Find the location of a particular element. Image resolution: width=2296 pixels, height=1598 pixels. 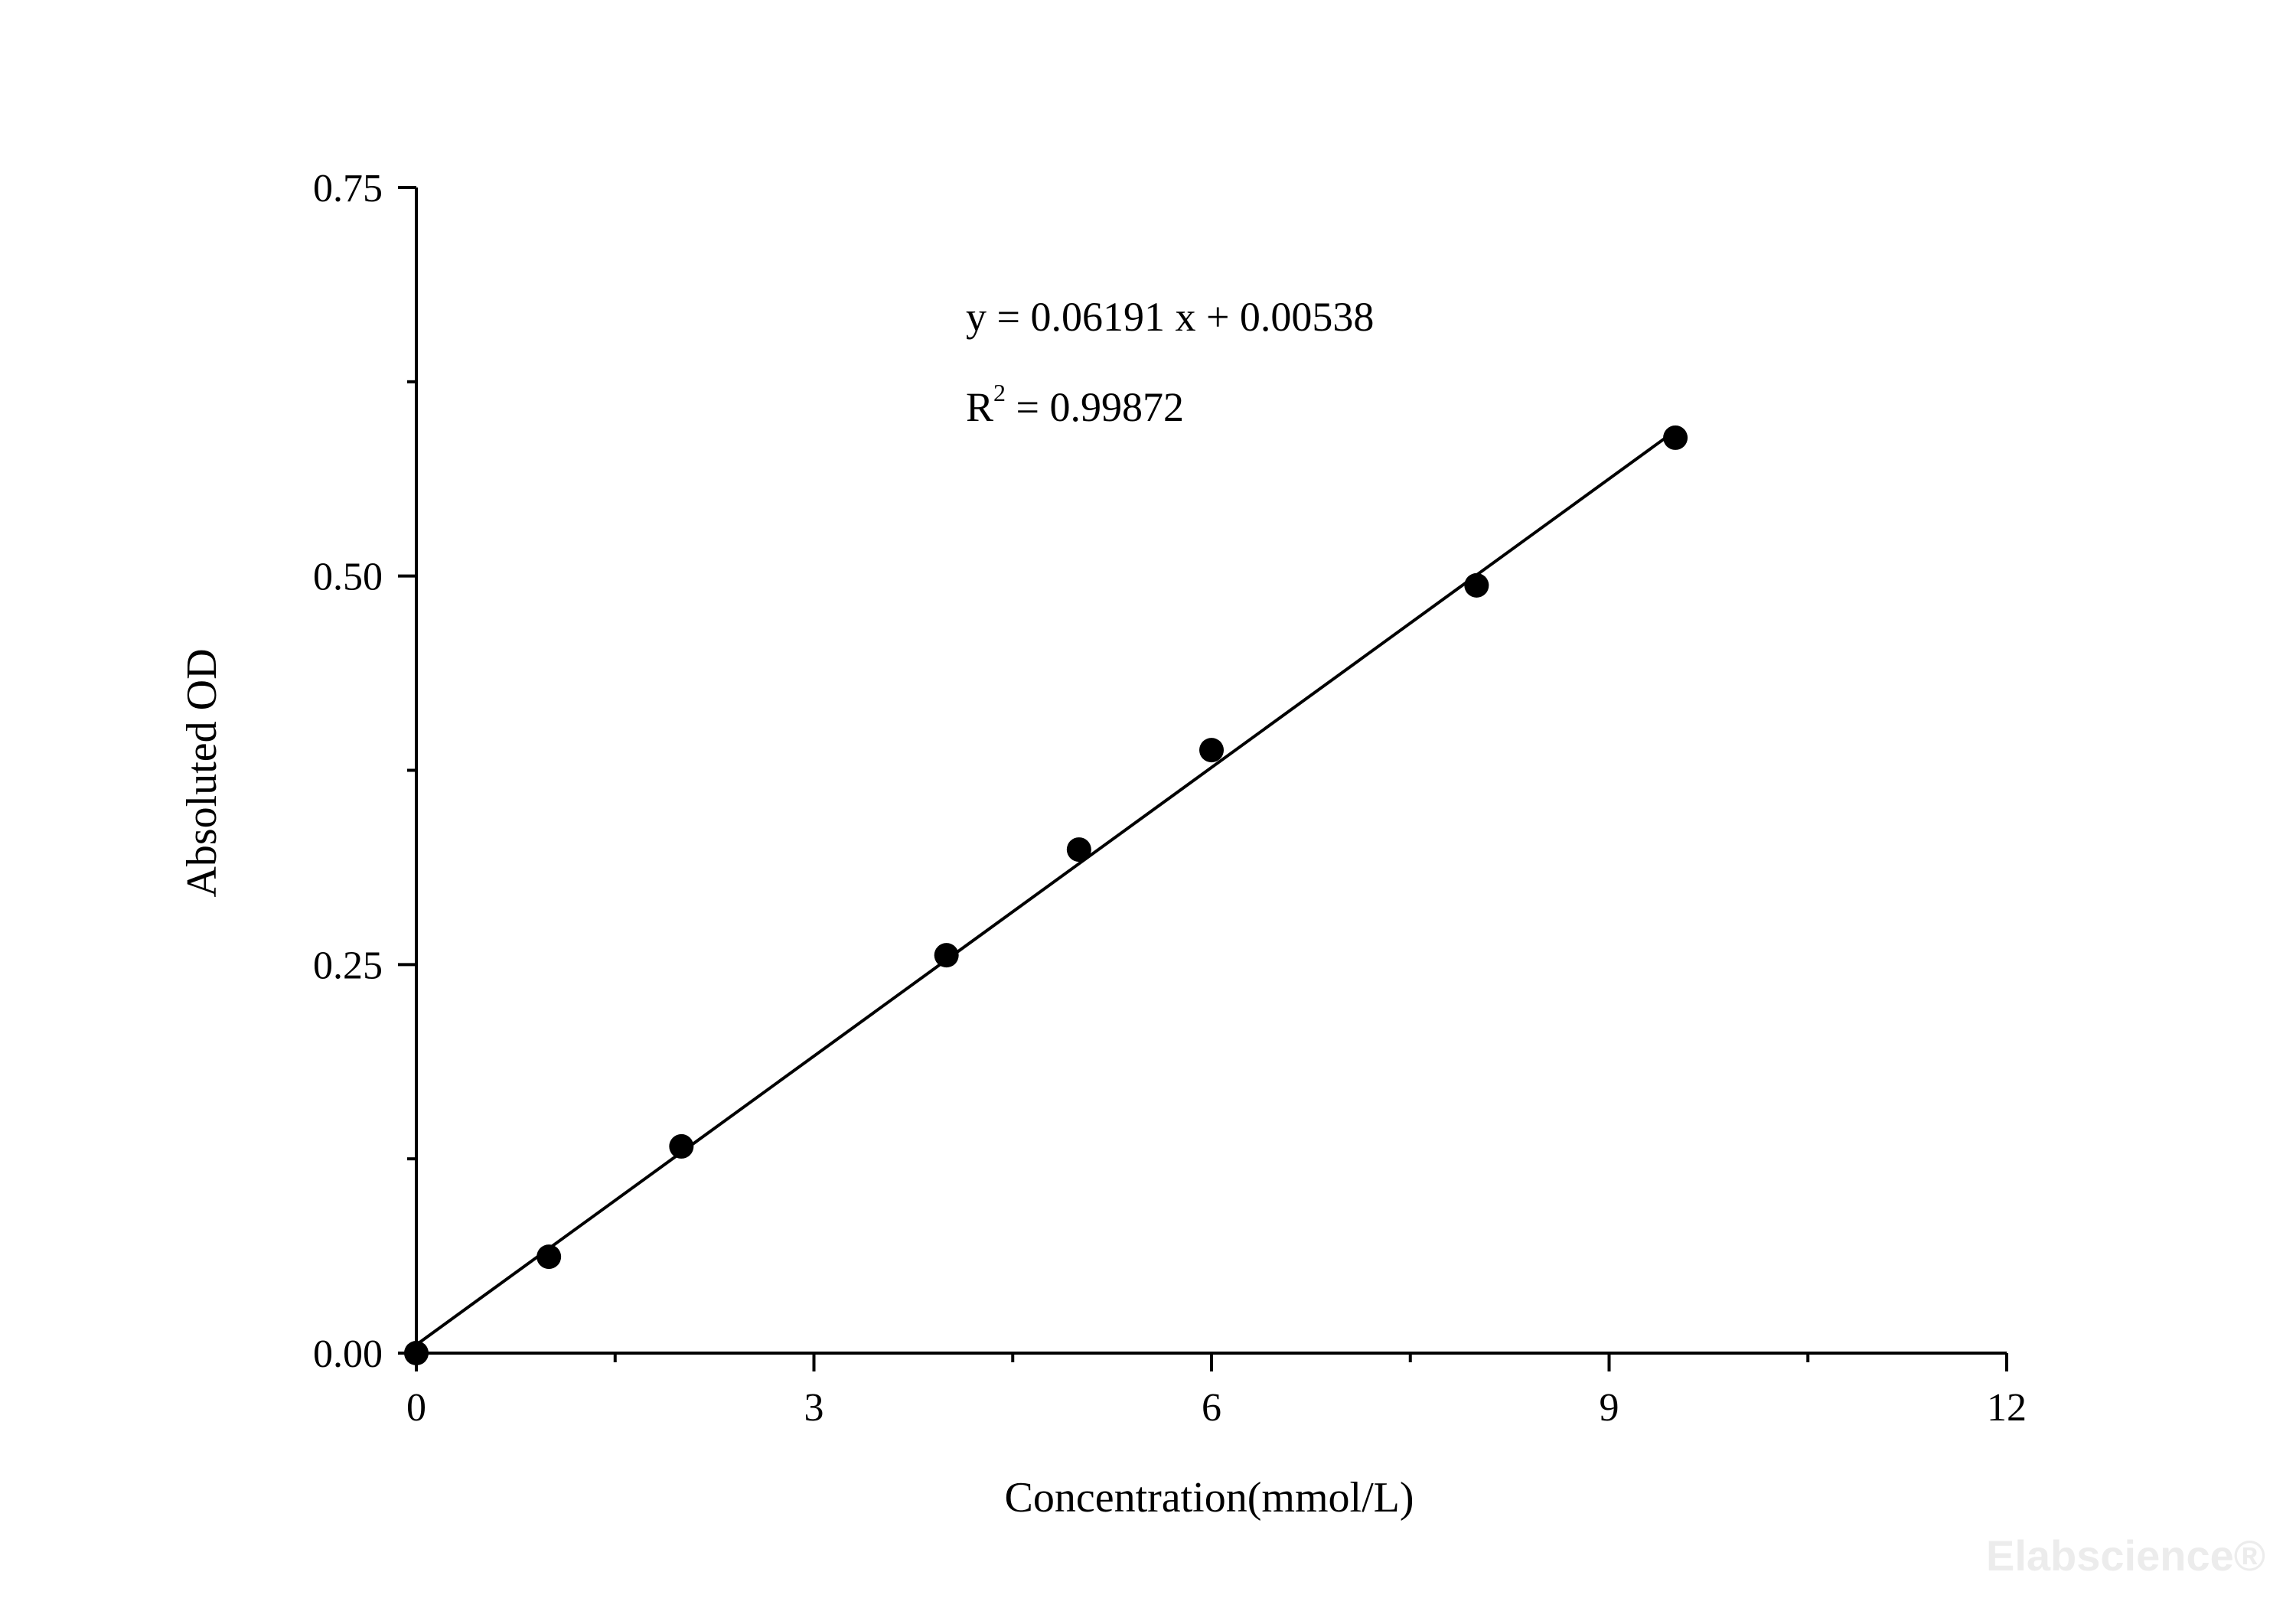

x-tick-label: 3 is located at coordinates (814, 1408).